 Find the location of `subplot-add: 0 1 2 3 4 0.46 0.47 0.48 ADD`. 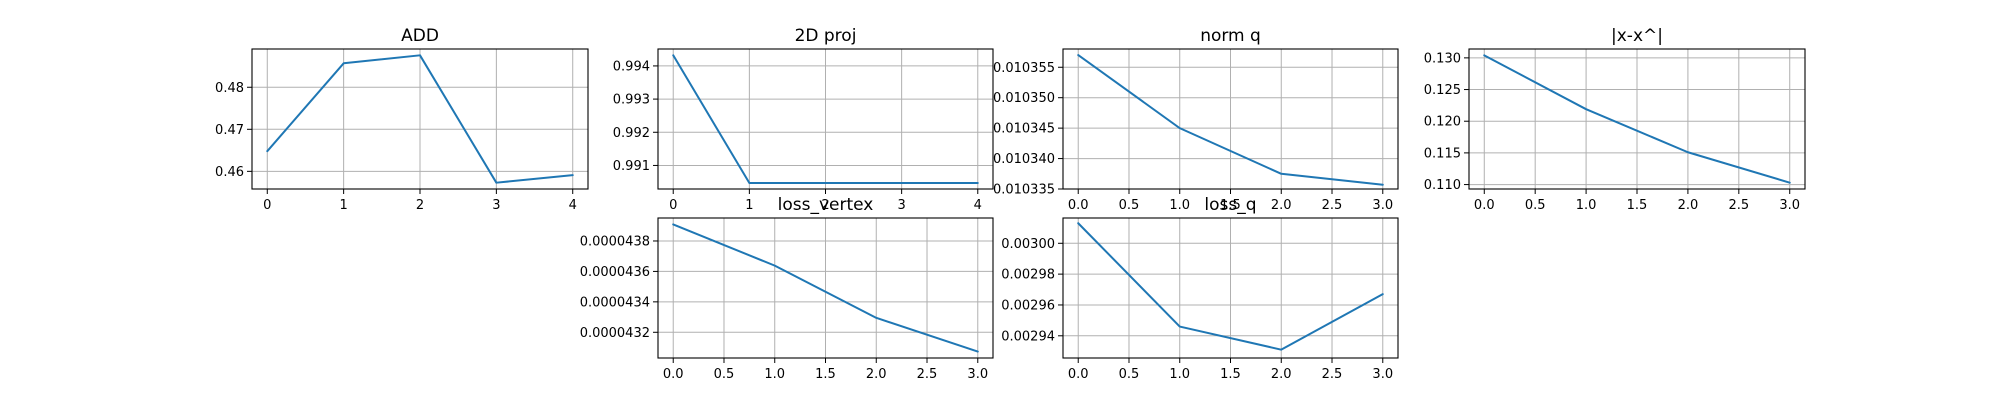

subplot-add: 0 1 2 3 4 0.46 0.47 0.48 ADD is located at coordinates (402, 119).